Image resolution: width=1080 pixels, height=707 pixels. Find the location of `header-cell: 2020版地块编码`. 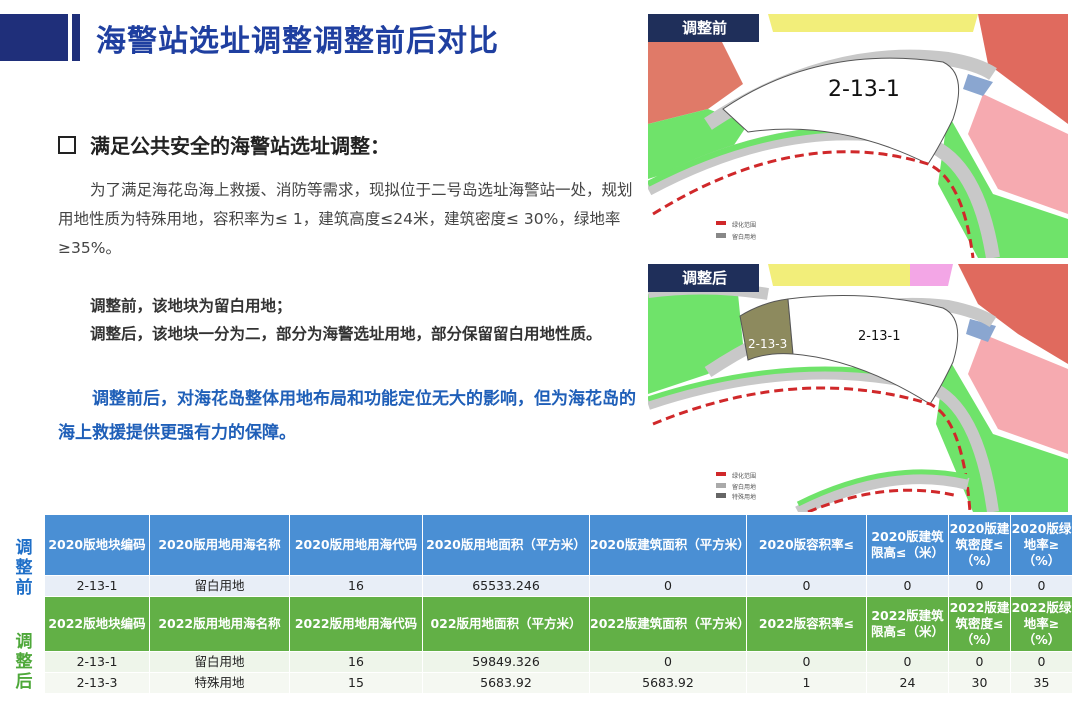

header-cell: 2020版地块编码 is located at coordinates (97, 545).